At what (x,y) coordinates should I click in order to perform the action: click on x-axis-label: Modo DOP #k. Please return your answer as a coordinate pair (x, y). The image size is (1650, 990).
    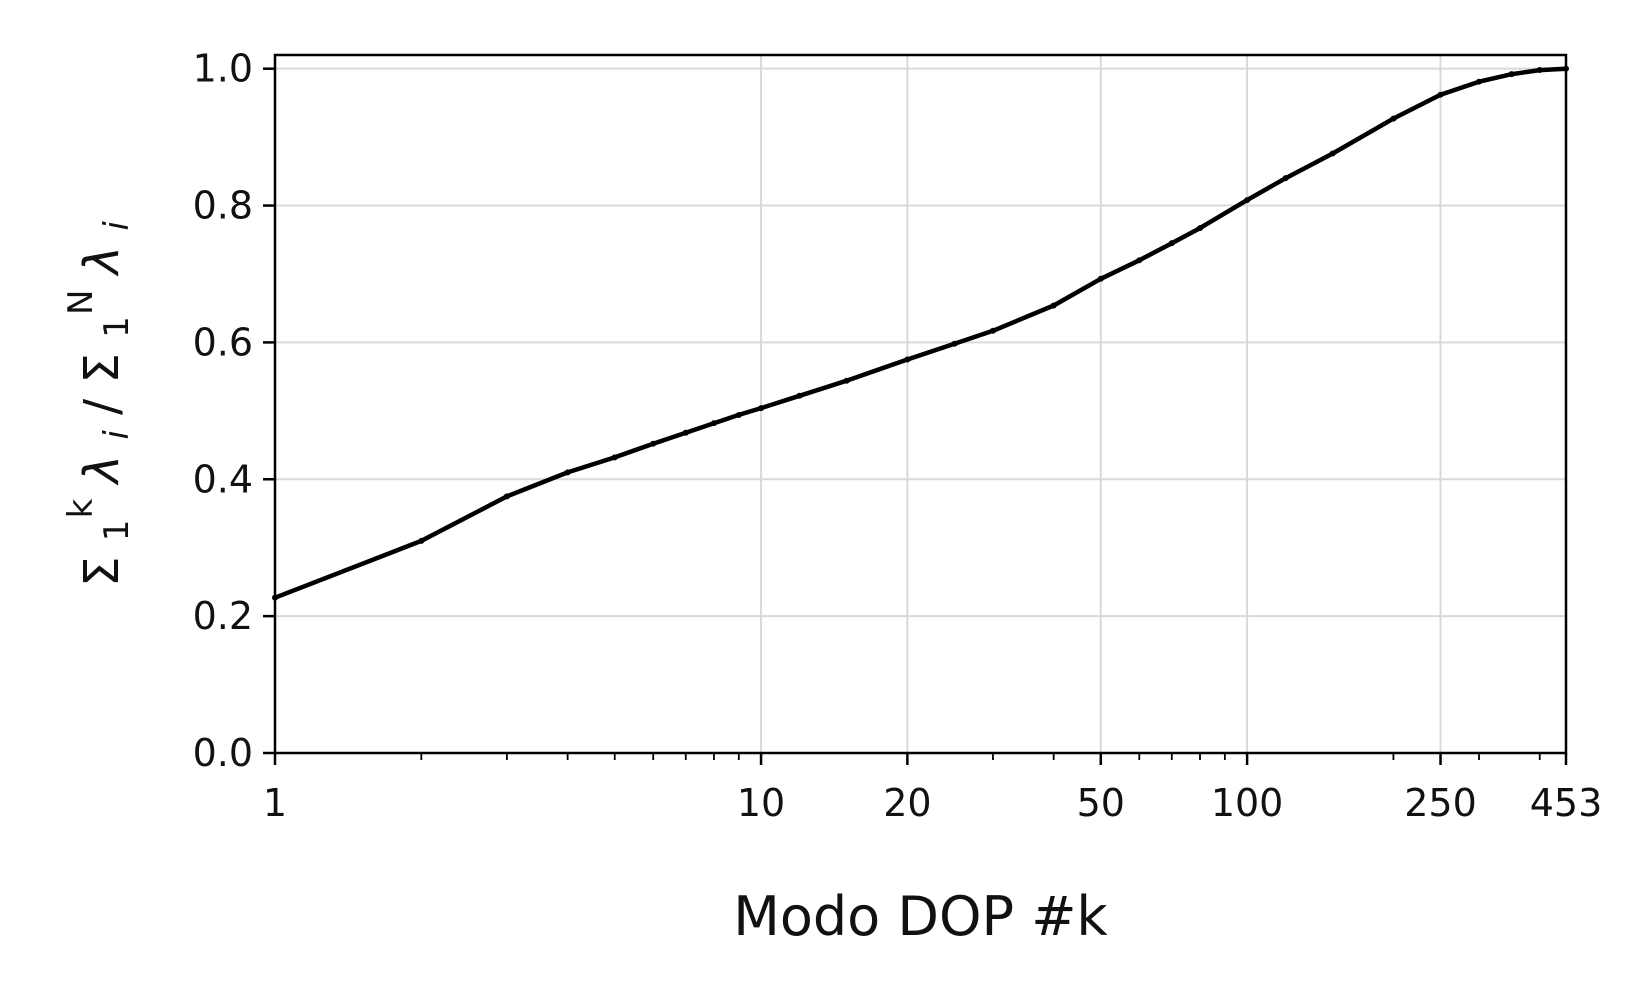
    Looking at the image, I should click on (920, 916).